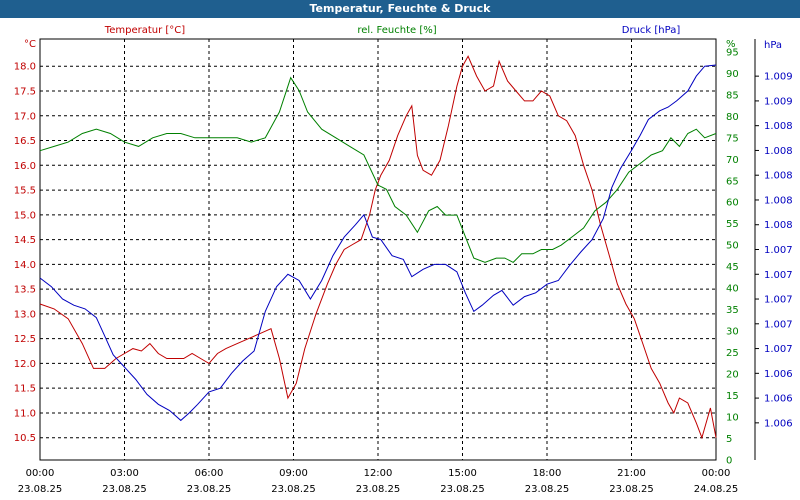 This screenshot has height=500, width=800. Describe the element at coordinates (732, 267) in the screenshot. I see `humidity-tick: 45` at that location.